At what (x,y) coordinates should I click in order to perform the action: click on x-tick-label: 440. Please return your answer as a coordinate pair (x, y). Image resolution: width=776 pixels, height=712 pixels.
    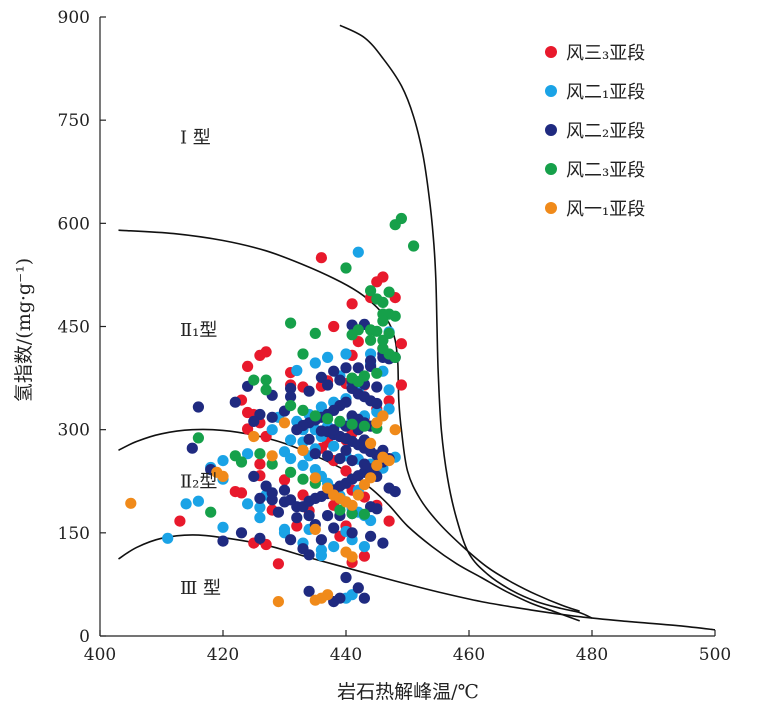
    Looking at the image, I should click on (346, 655).